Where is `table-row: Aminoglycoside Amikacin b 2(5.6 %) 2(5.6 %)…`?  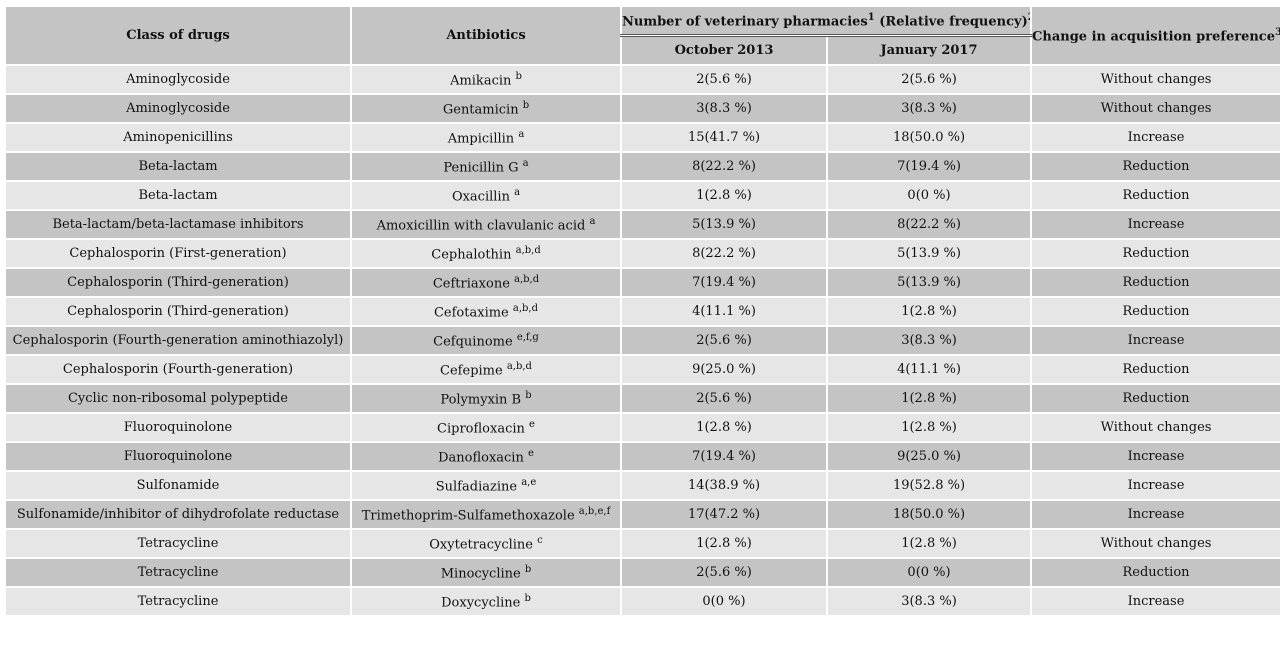 table-row: Aminoglycoside Amikacin b 2(5.6 %) 2(5.6 %)… is located at coordinates (643, 79).